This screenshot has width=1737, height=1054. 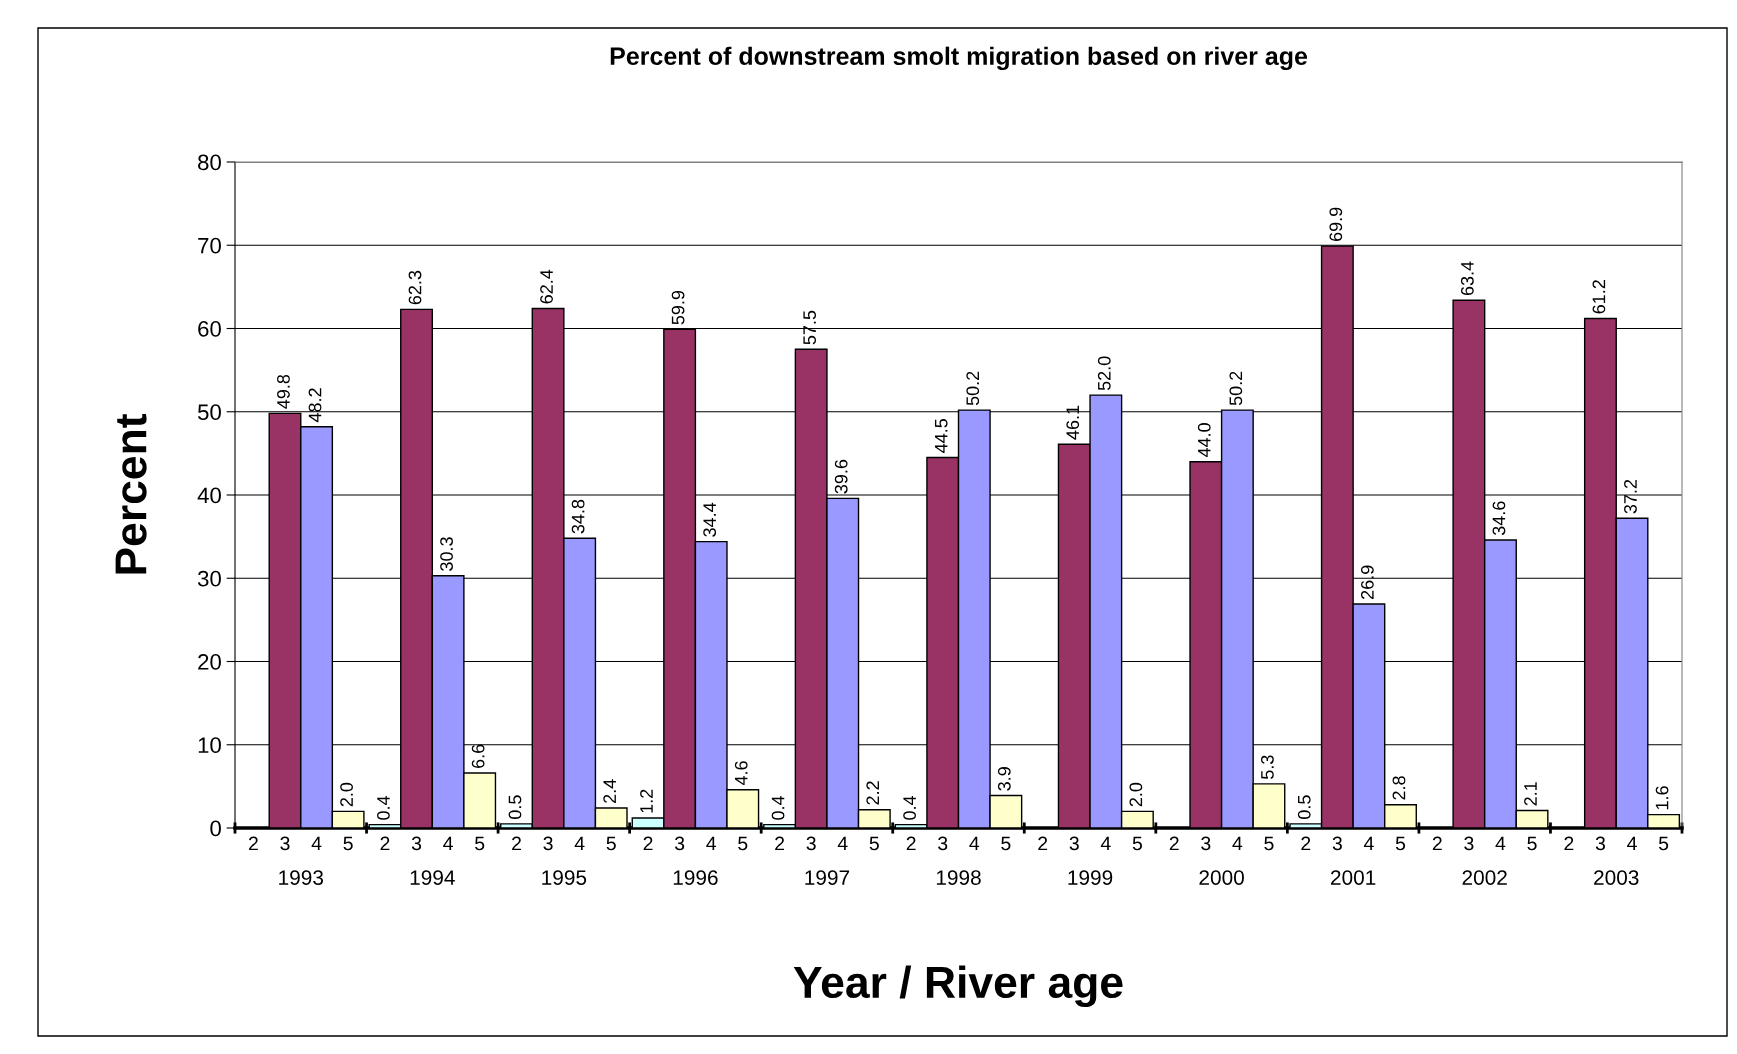 I want to click on x-tick-label: 2001, so click(x=1353, y=877).